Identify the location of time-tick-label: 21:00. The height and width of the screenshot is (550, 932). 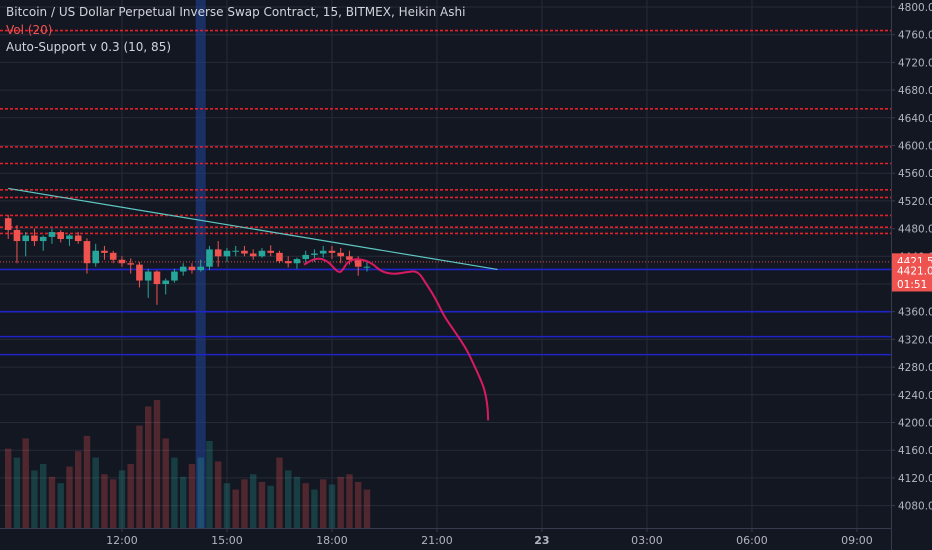
(437, 540).